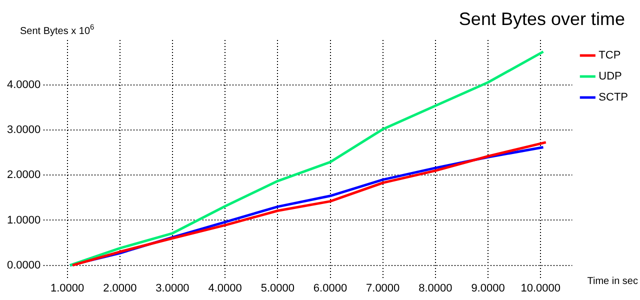 This screenshot has height=300, width=640. I want to click on y-tick-label: 2.0000, so click(23, 175).